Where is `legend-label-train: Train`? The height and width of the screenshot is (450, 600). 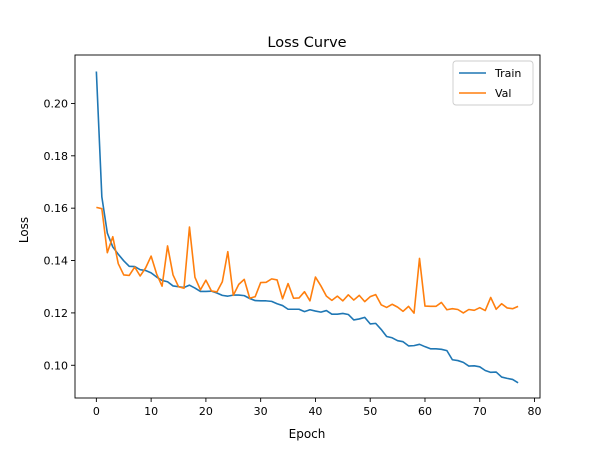
legend-label-train: Train is located at coordinates (507, 73).